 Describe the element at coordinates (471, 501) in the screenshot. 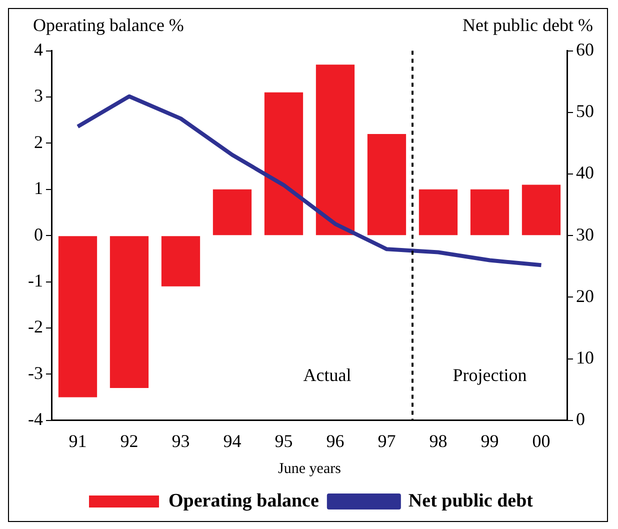

I see `legend-label: Net public debt` at that location.